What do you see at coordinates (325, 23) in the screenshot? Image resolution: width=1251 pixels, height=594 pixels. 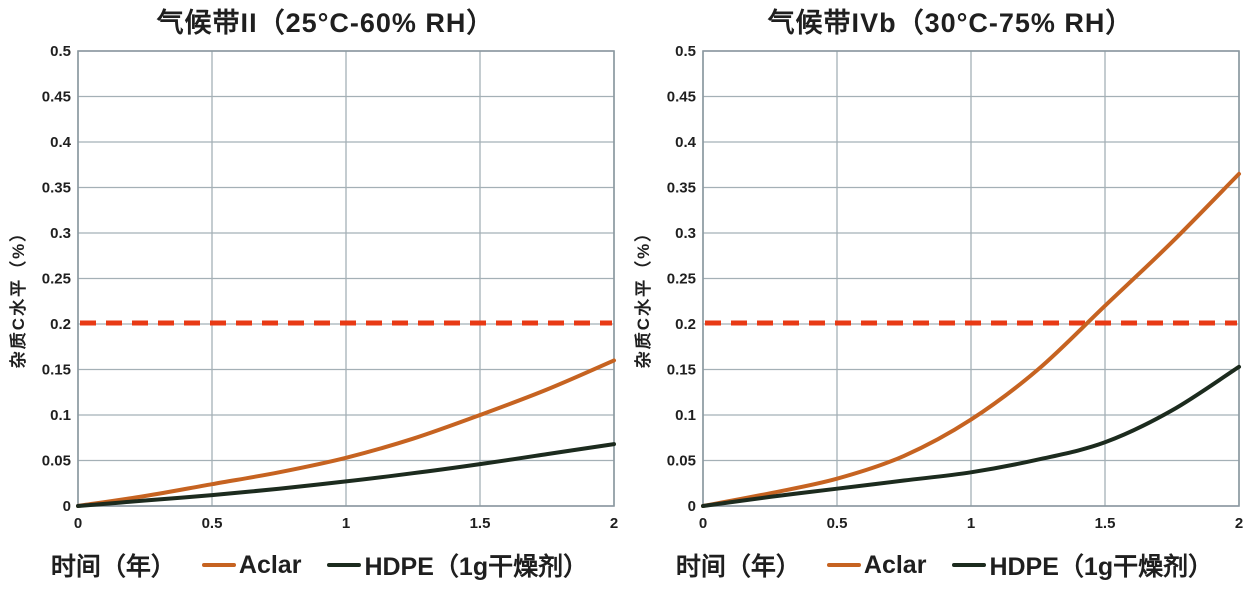 I see `chart-title: 气候带II（25°C-60% RH）` at bounding box center [325, 23].